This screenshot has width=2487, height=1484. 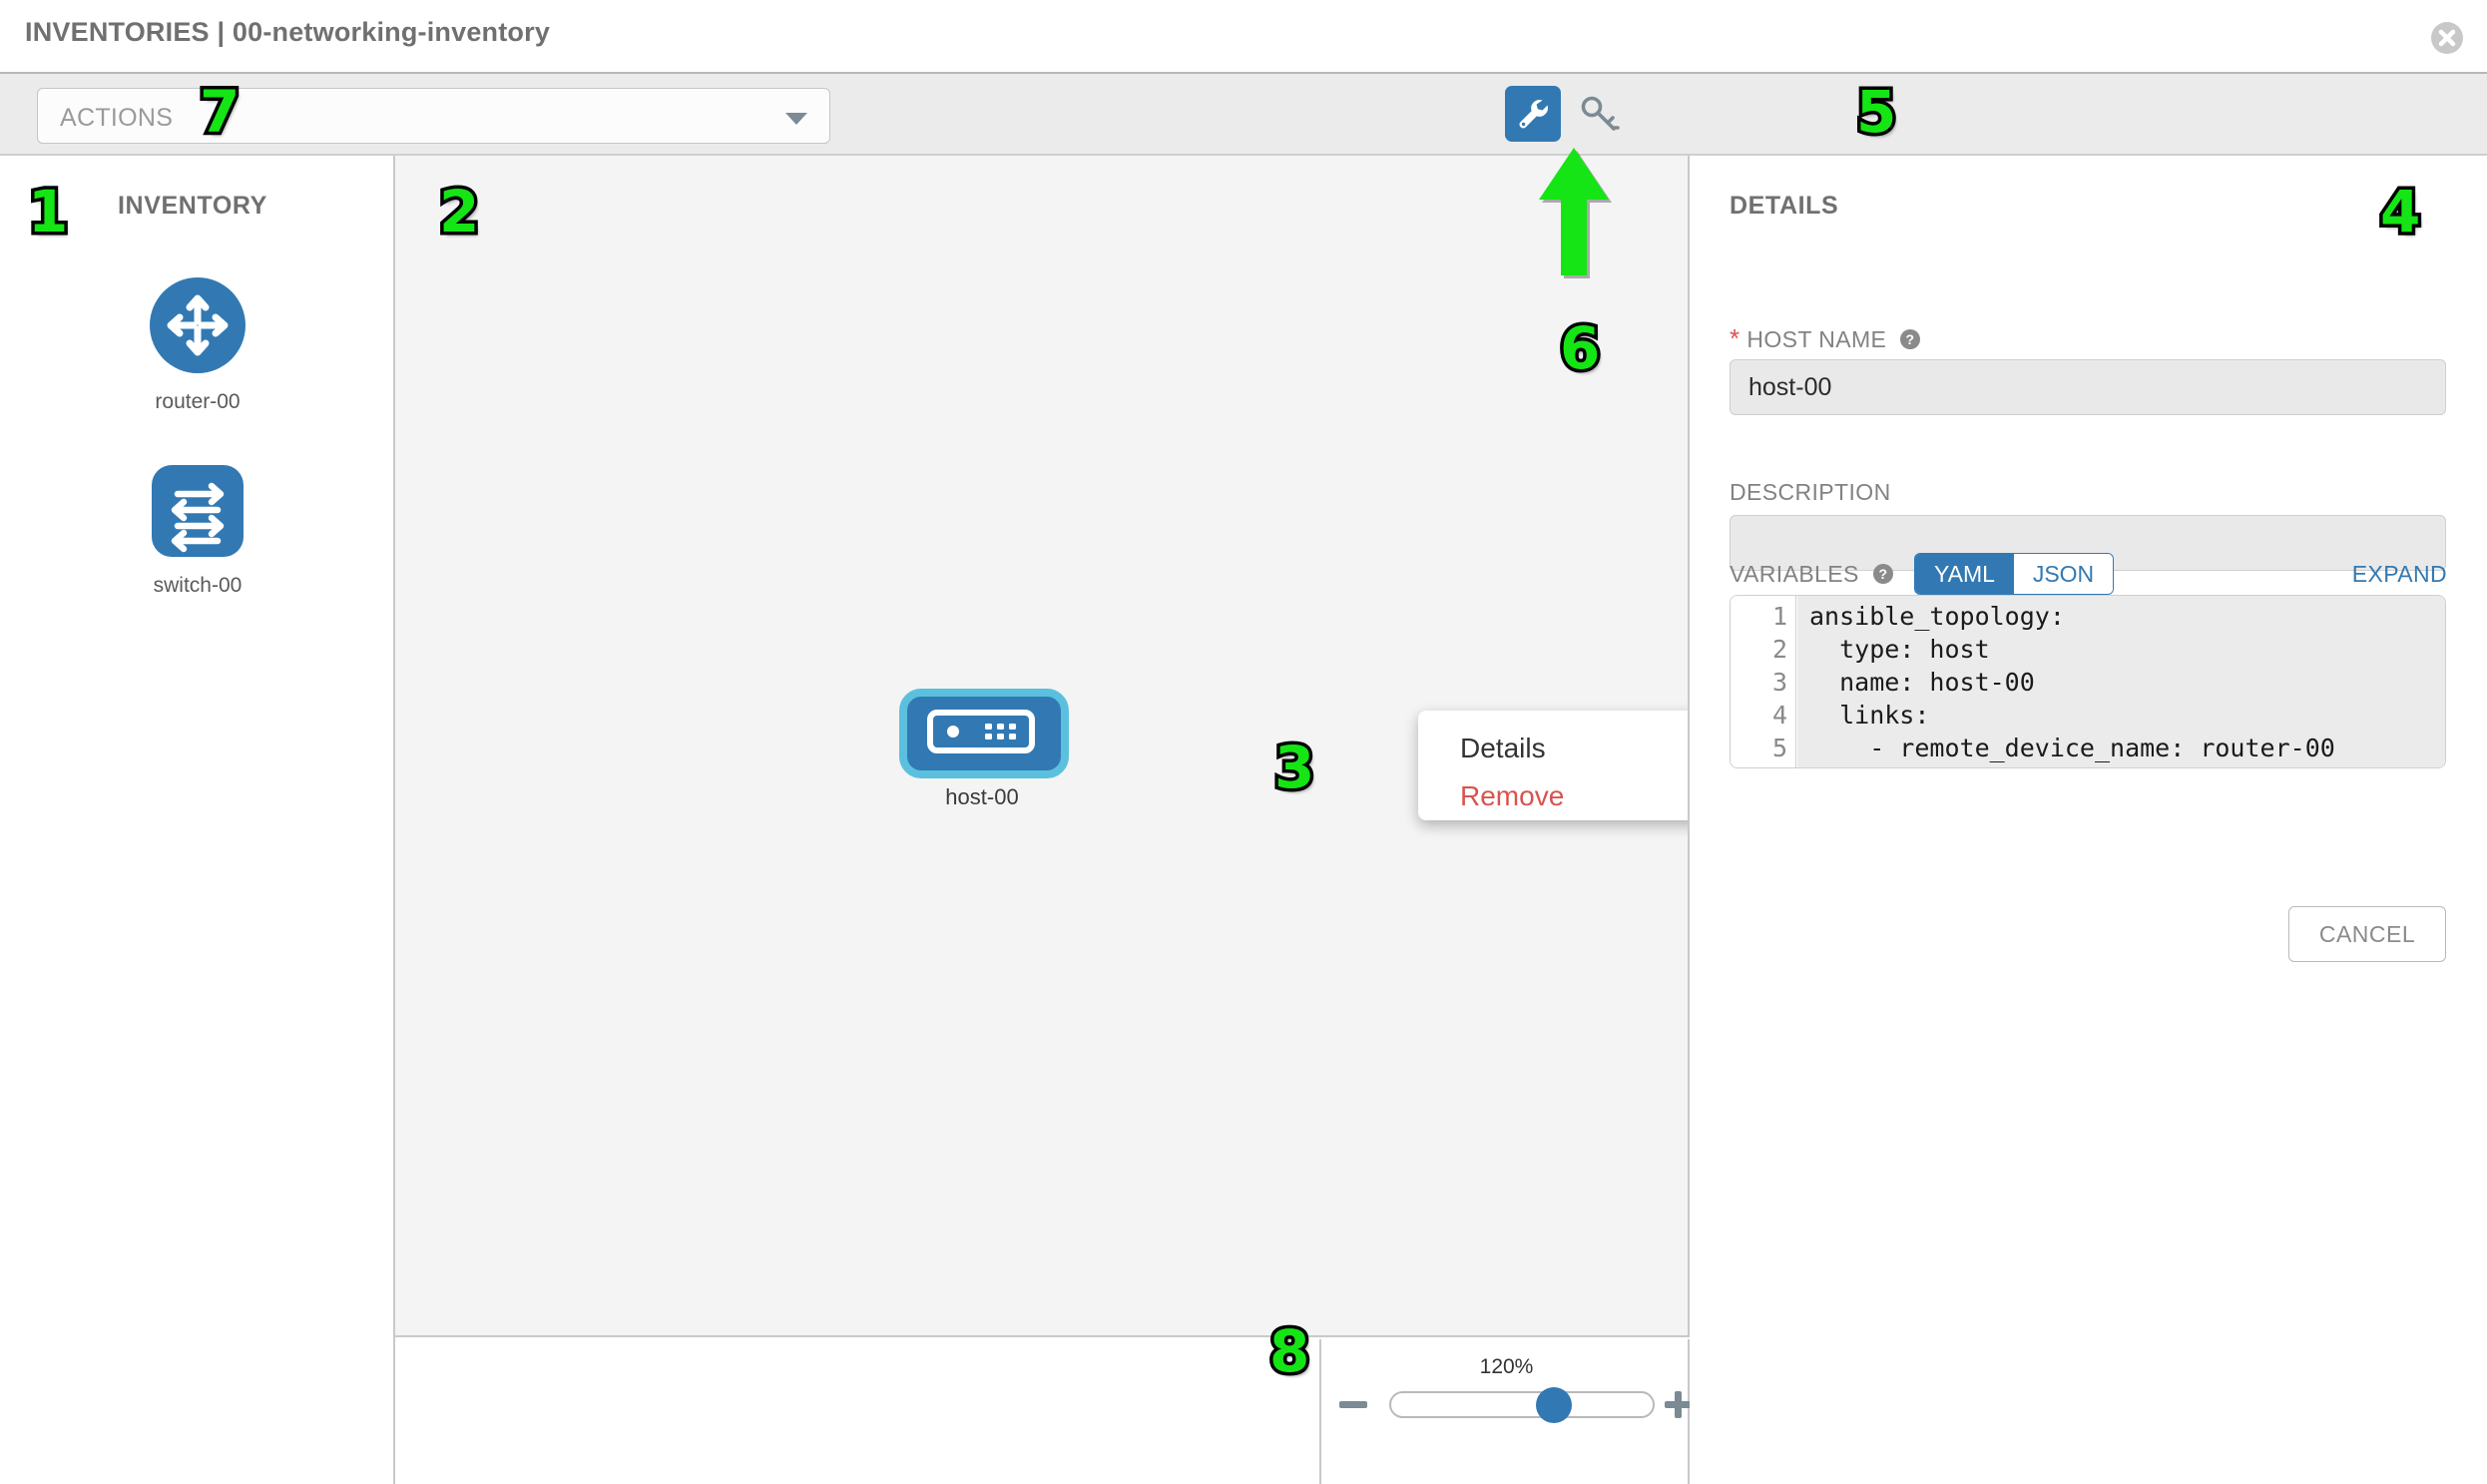 I want to click on variables-format-toggle: YAML JSON, so click(x=2014, y=574).